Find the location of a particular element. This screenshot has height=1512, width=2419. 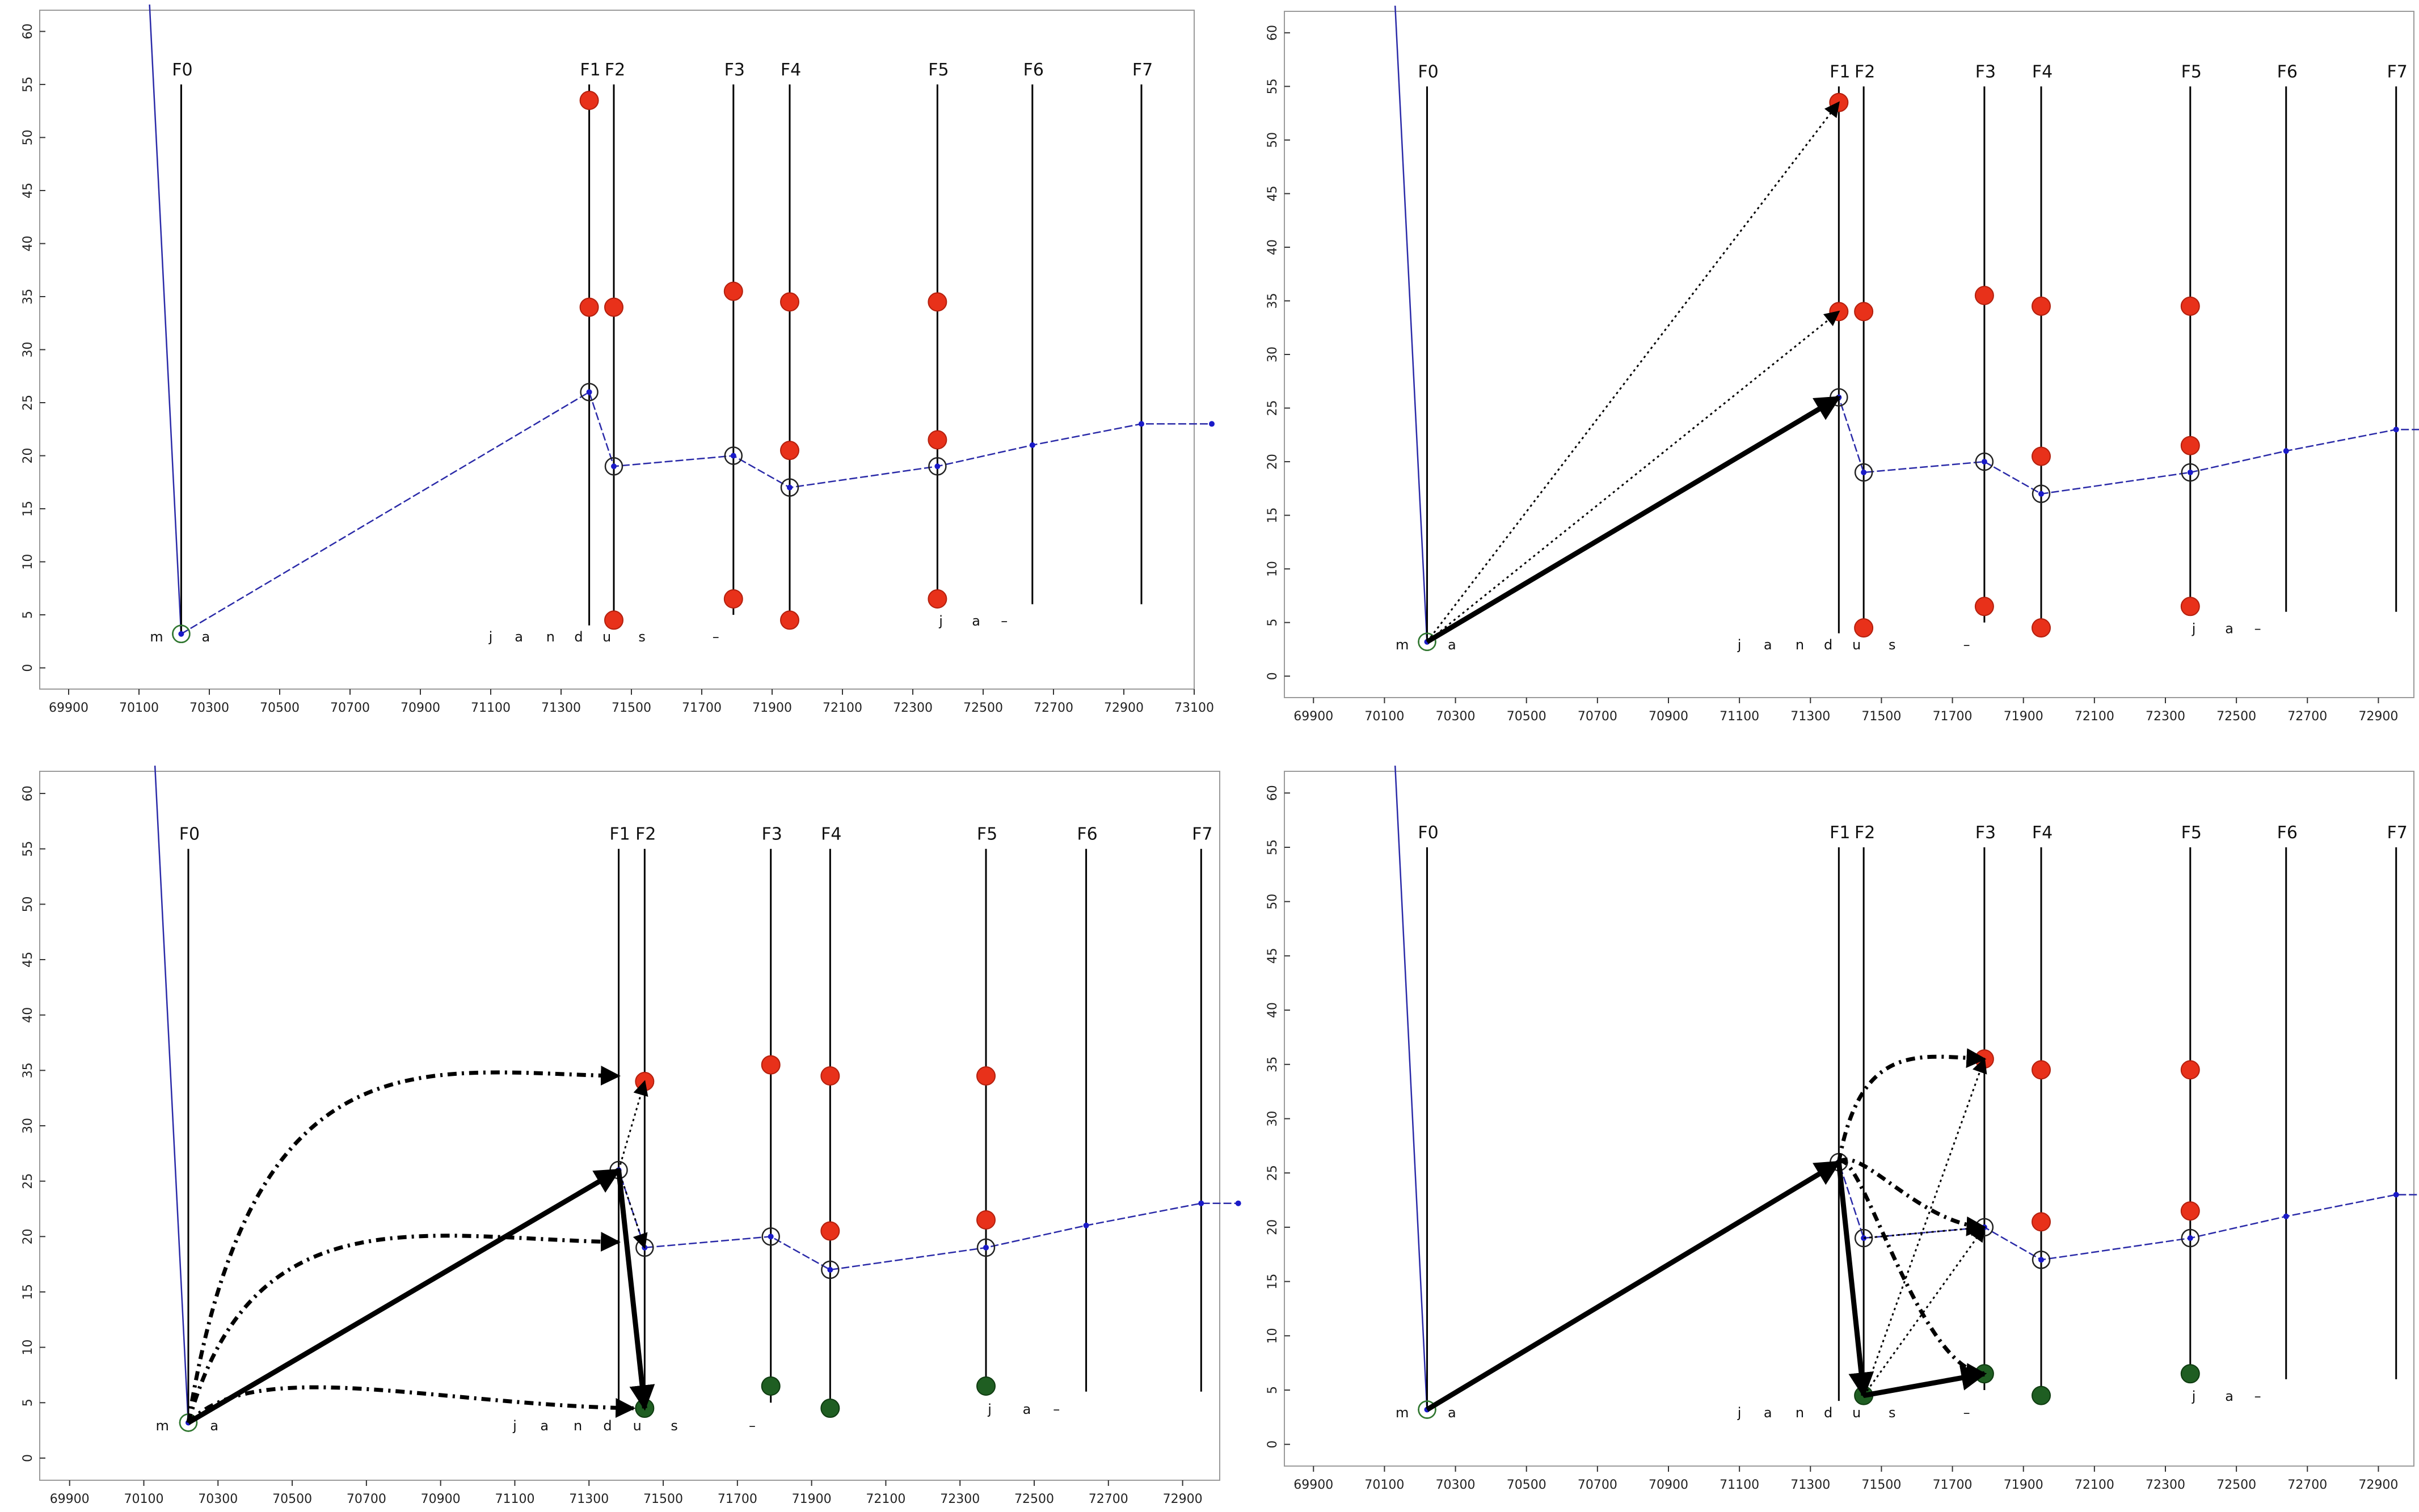

x-tick-label: 72100 is located at coordinates (2094, 717).